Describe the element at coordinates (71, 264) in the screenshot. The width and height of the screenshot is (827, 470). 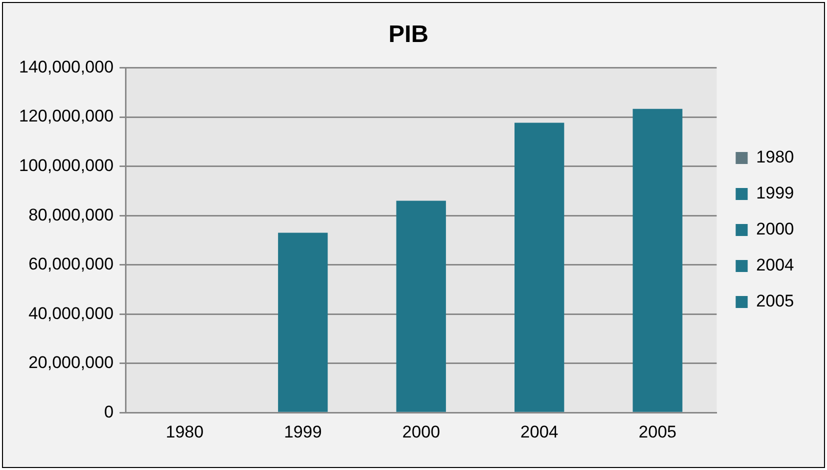
I see `y-tick-label: 60,000,000` at that location.